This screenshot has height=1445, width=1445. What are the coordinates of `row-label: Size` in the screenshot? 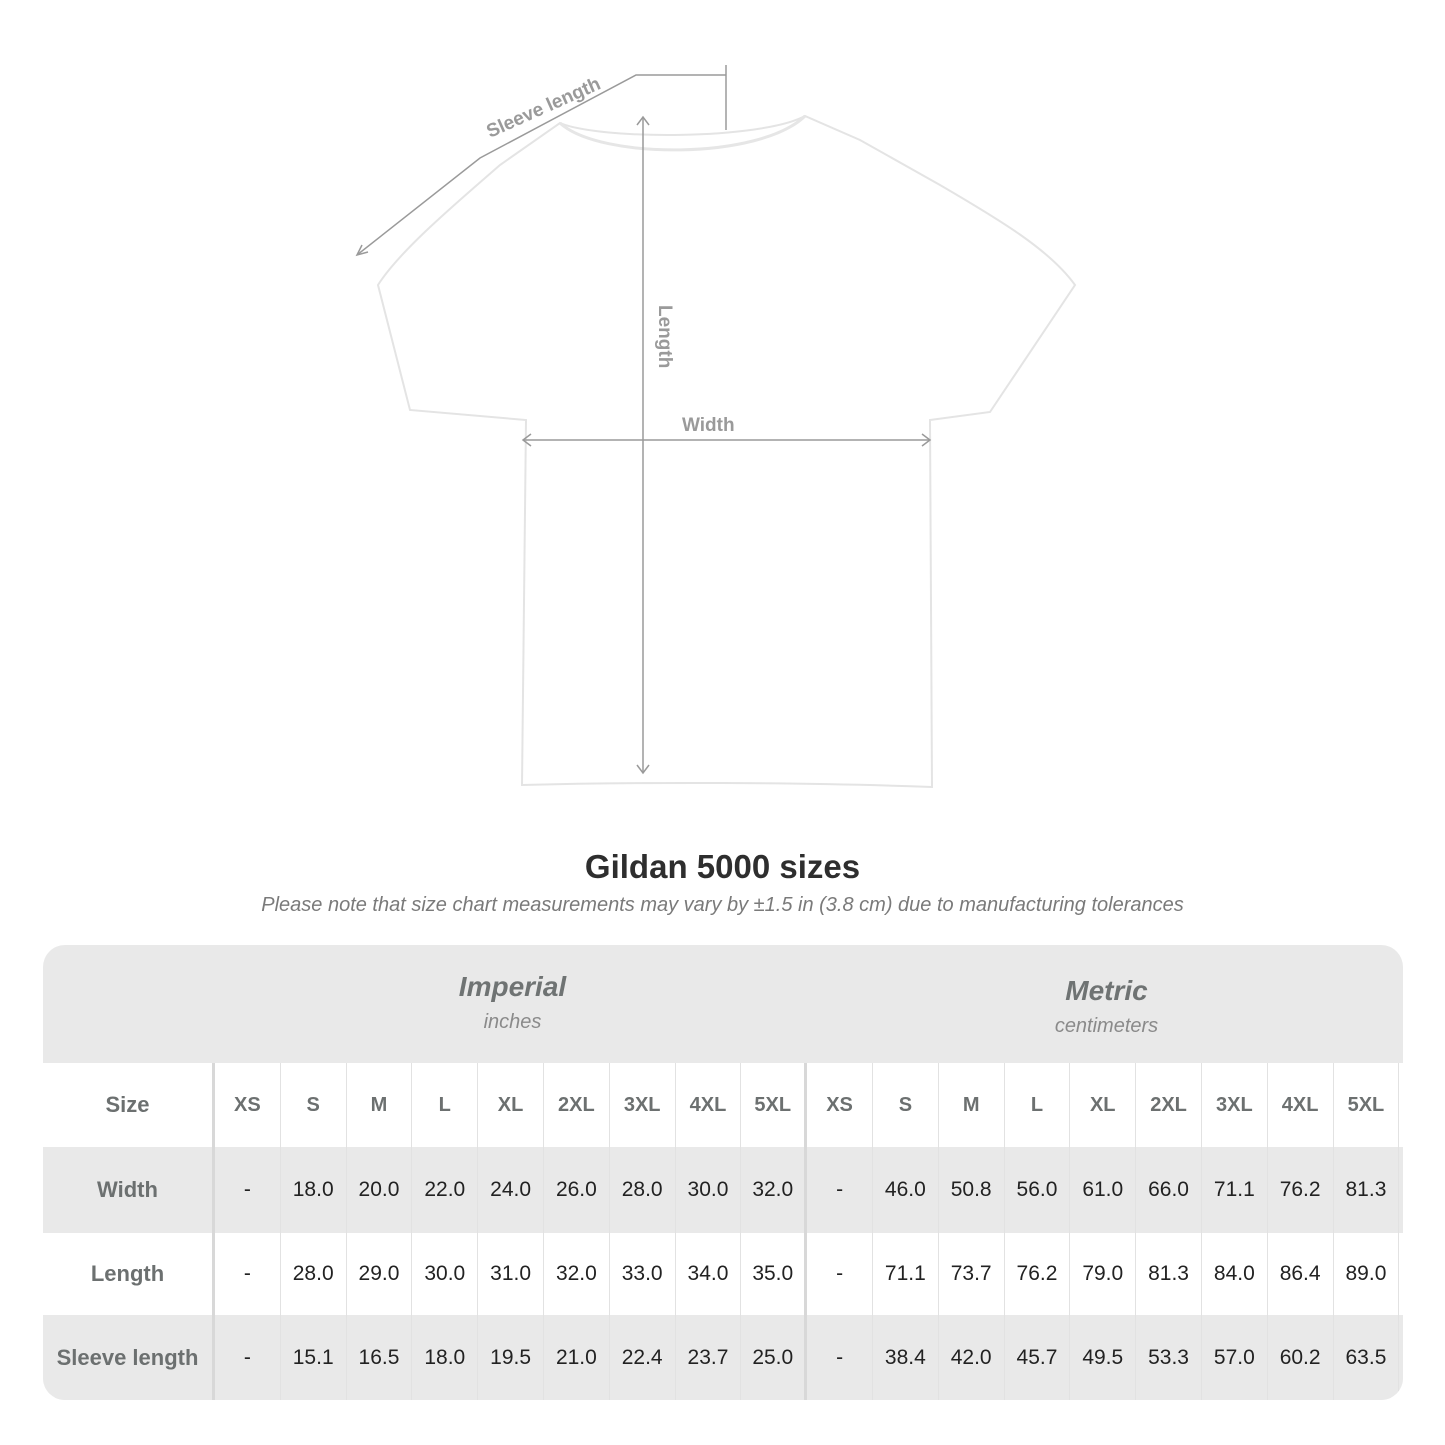 It's located at (129, 1105).